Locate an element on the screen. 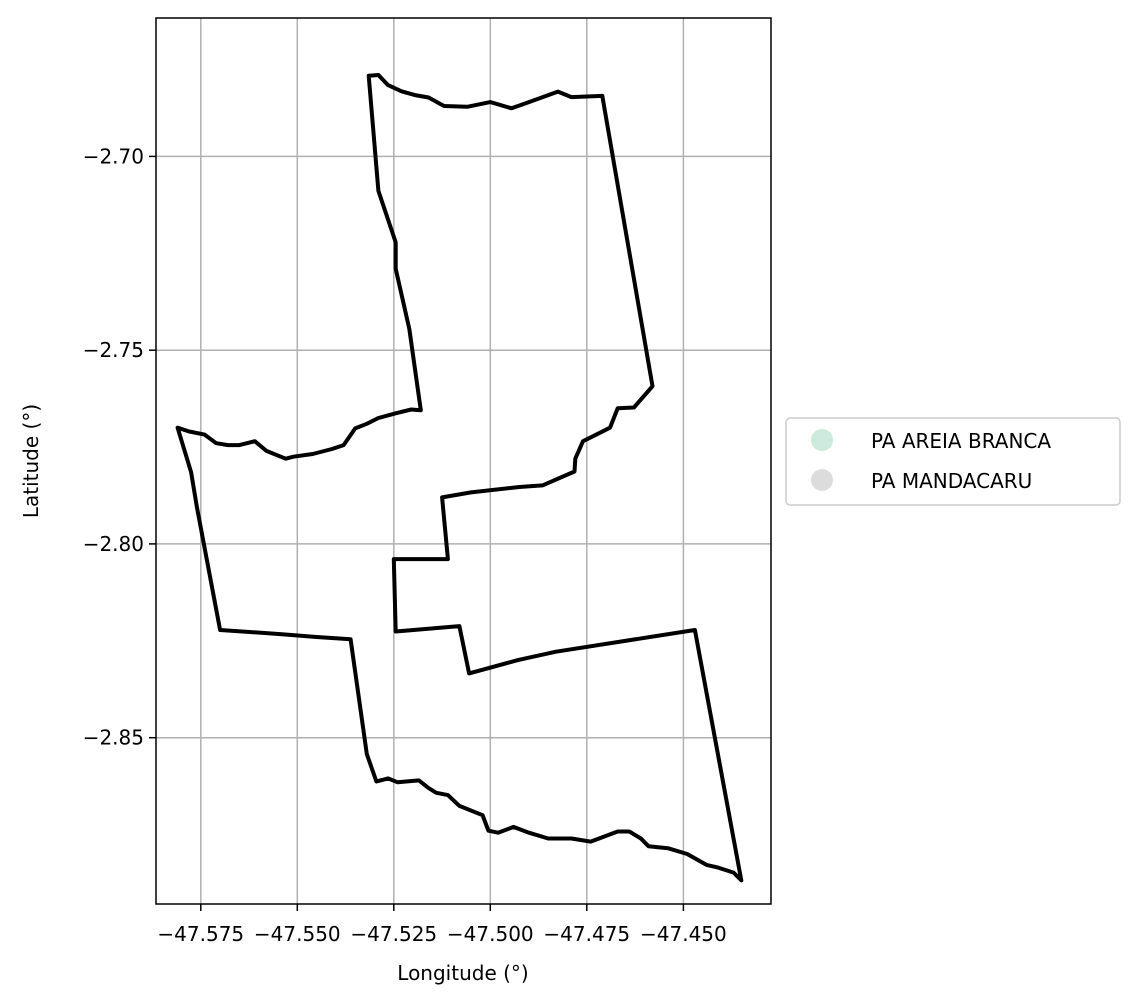 This screenshot has width=1140, height=1006. x-axis-title: Longitude (°) is located at coordinates (462, 973).